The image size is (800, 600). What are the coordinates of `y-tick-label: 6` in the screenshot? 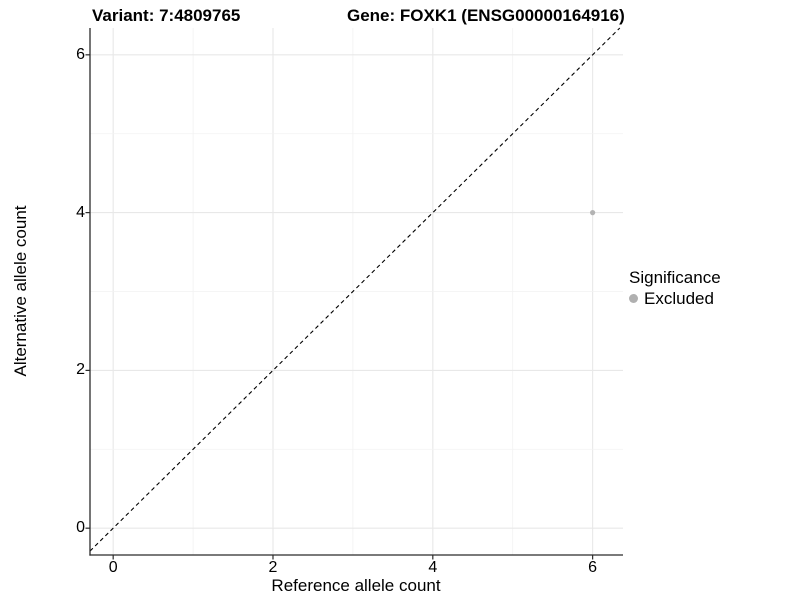 It's located at (80, 54).